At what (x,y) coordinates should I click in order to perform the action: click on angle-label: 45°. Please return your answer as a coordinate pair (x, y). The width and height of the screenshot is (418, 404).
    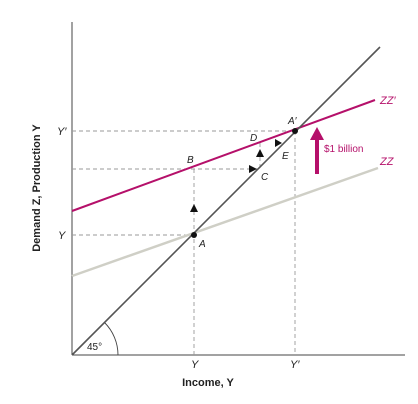
    Looking at the image, I should click on (94, 347).